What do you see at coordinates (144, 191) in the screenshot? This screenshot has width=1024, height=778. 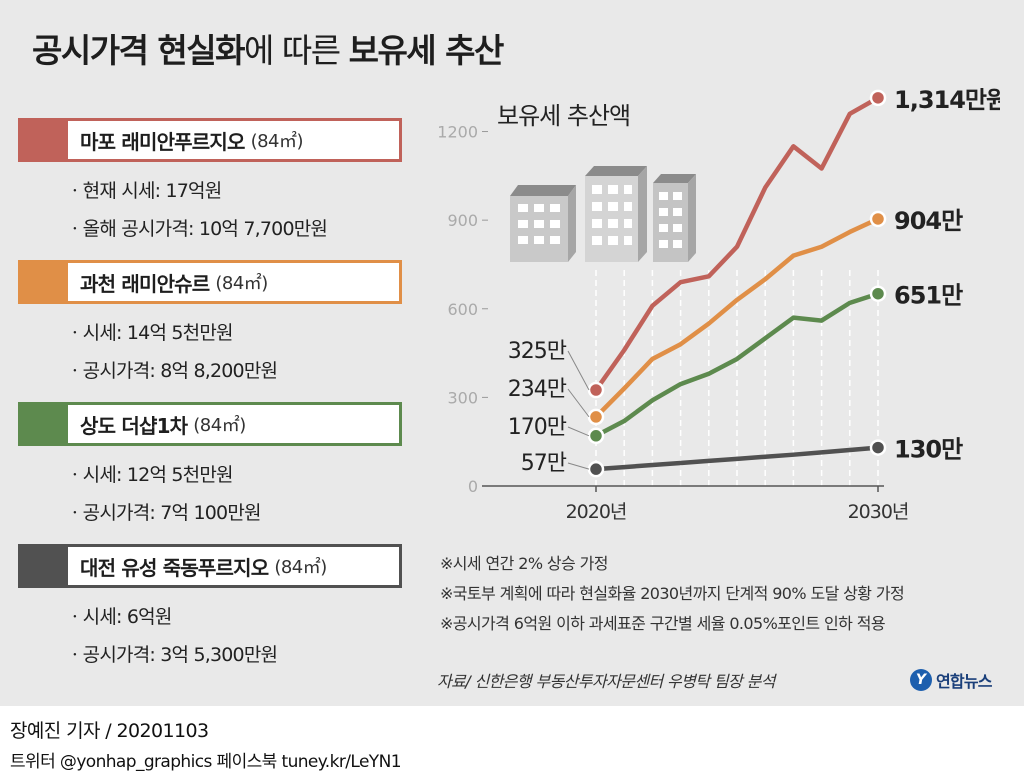 I see `property-detail: ㆍ현재 시세: 17억원` at bounding box center [144, 191].